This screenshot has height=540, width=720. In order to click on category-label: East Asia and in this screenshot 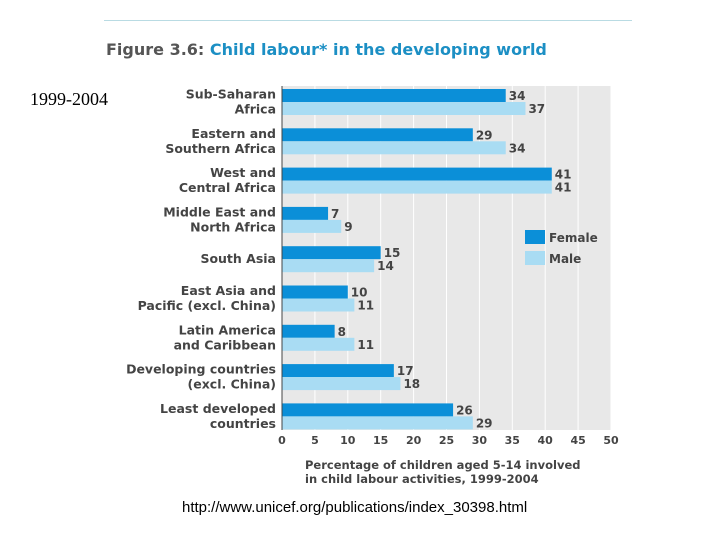, I will do `click(228, 290)`.